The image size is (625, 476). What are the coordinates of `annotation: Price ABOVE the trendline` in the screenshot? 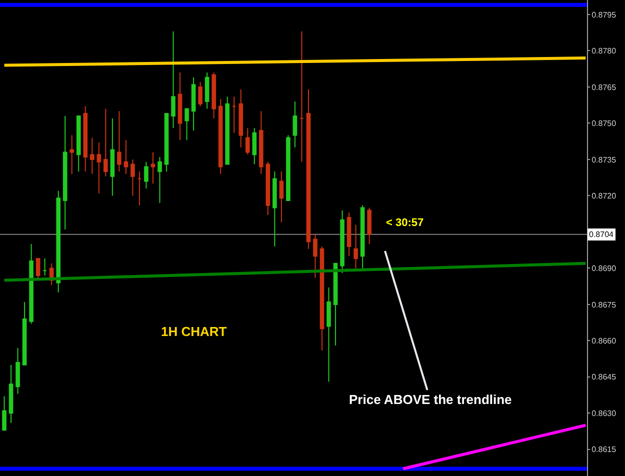 It's located at (430, 399).